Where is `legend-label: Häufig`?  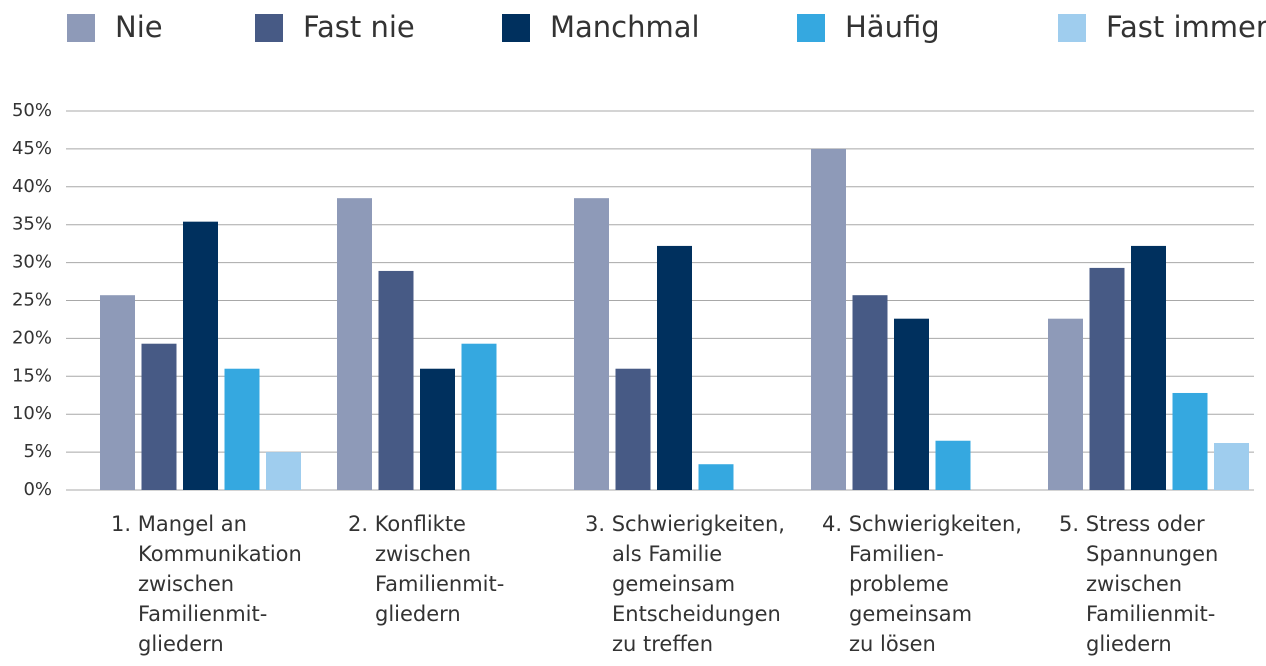 legend-label: Häufig is located at coordinates (892, 27).